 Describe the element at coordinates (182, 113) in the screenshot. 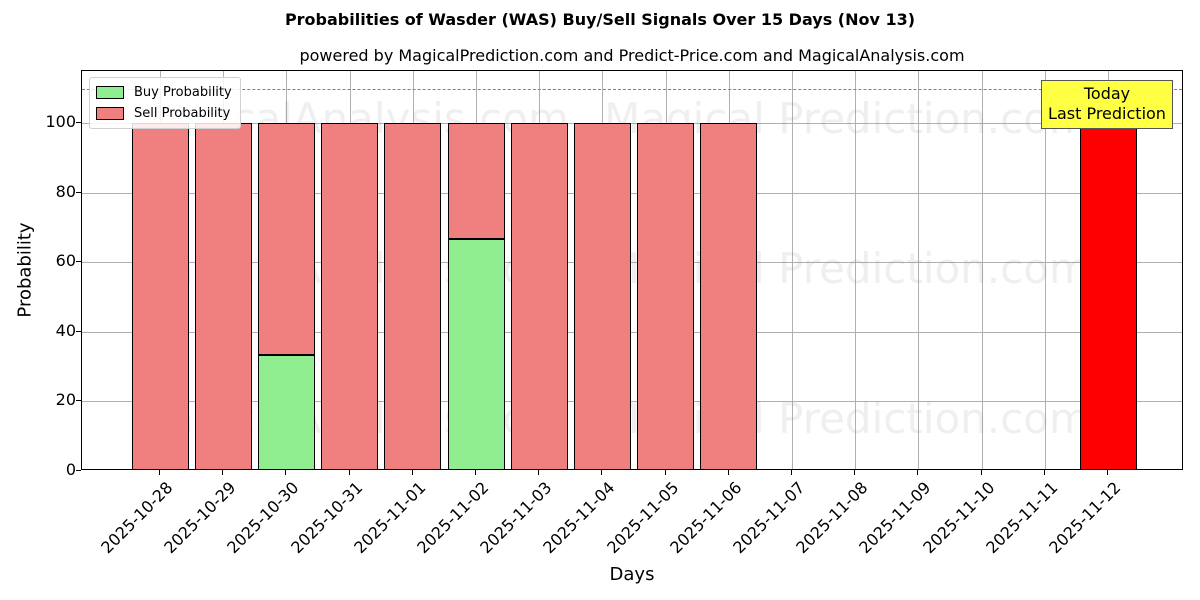

I see `legend-label-sell: Sell Probability` at that location.